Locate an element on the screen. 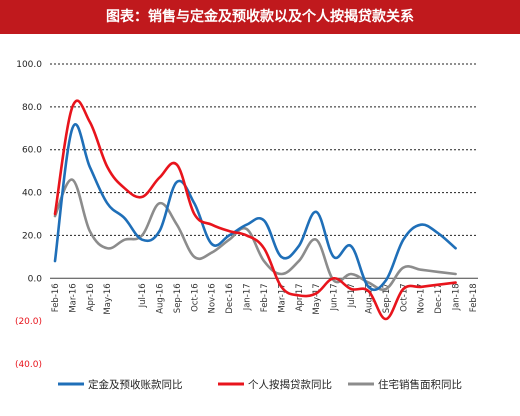 This screenshot has width=520, height=416. y-tick-label: 80.0 is located at coordinates (32, 108).